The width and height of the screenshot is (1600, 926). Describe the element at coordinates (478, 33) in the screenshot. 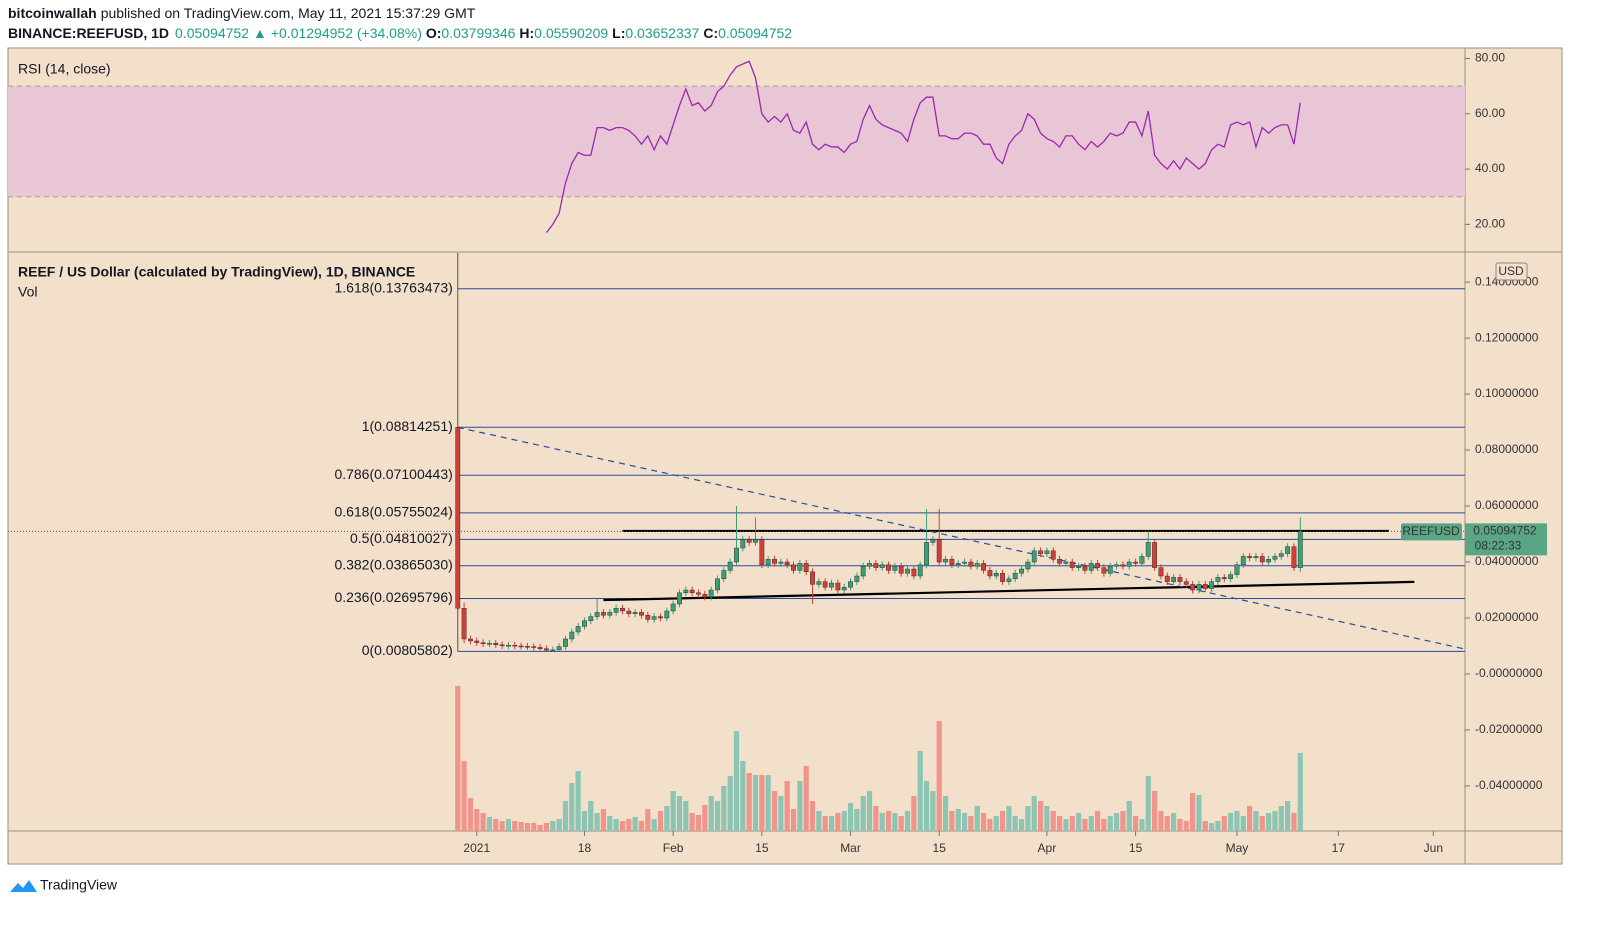

I see `open: 0.03799346` at that location.